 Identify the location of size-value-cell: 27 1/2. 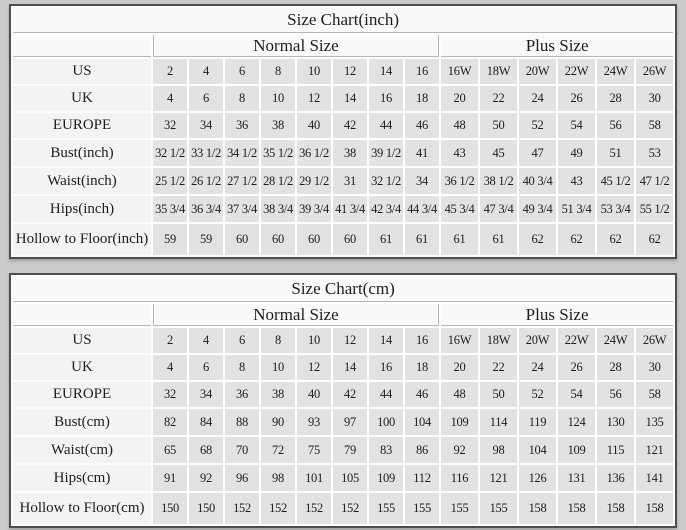
(242, 181).